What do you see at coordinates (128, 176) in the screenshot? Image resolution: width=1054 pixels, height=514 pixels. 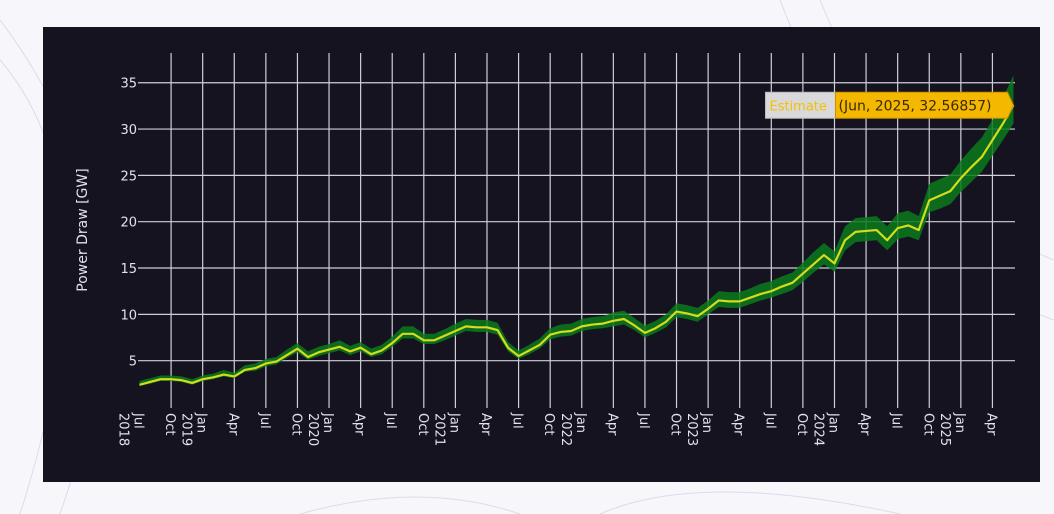 I see `y-tick-label: 25` at bounding box center [128, 176].